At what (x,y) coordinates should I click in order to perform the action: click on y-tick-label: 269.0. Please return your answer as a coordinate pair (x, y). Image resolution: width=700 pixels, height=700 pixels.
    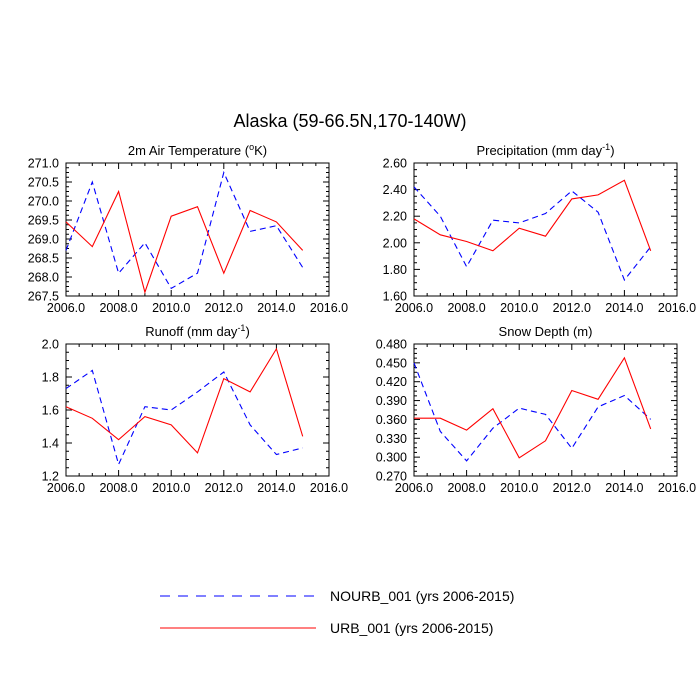
    Looking at the image, I should click on (43, 240).